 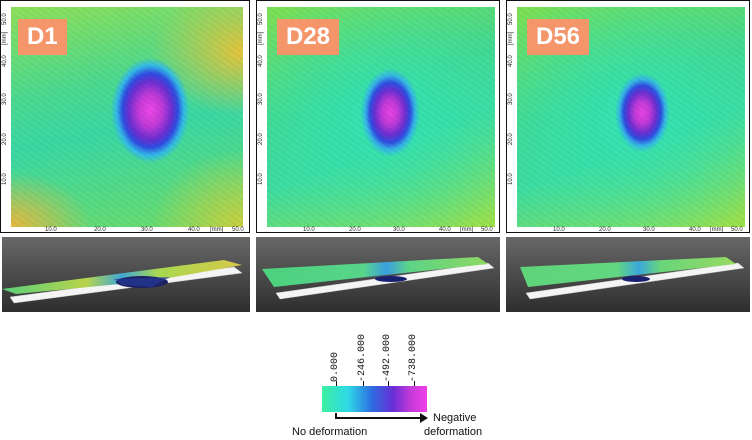 What do you see at coordinates (424, 418) in the screenshot?
I see `arrow-head-icon` at bounding box center [424, 418].